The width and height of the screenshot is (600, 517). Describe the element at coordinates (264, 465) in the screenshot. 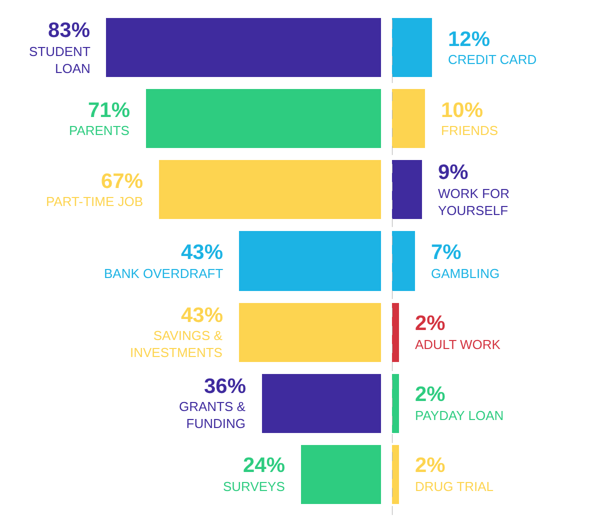

I see `data-label: 24%` at that location.